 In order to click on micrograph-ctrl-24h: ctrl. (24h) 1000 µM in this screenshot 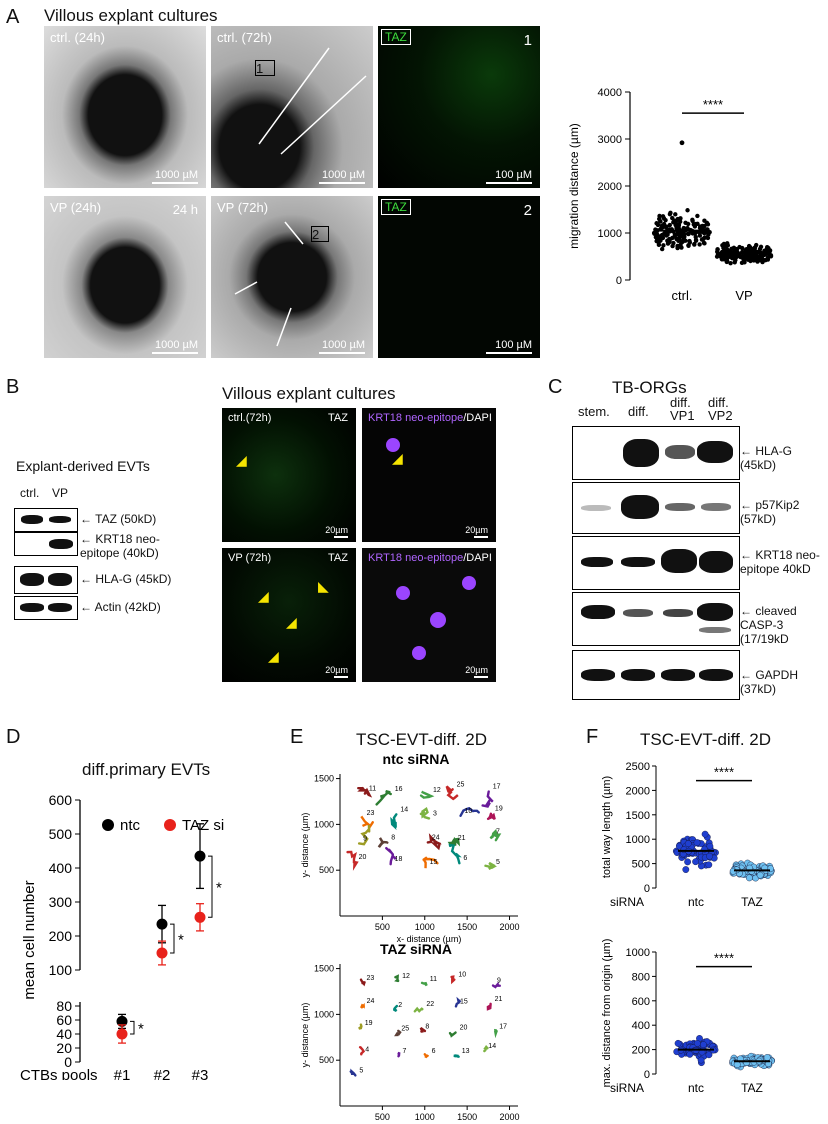, I will do `click(125, 107)`.